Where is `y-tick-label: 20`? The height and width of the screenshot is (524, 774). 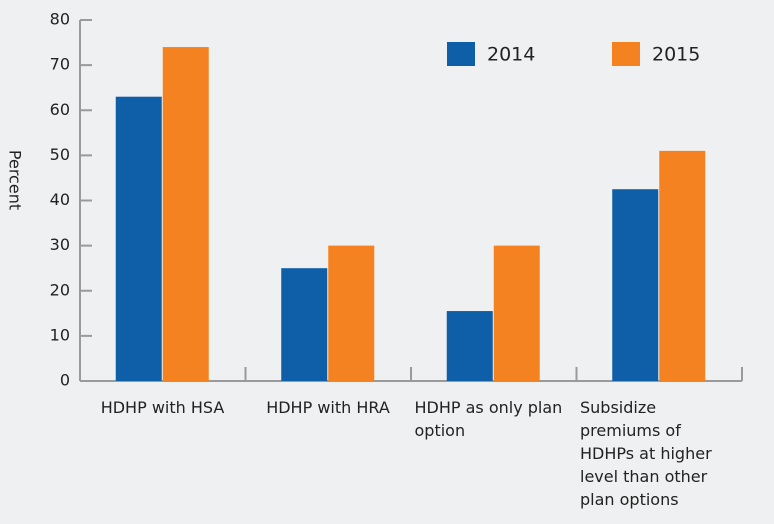
y-tick-label: 20 is located at coordinates (60, 289).